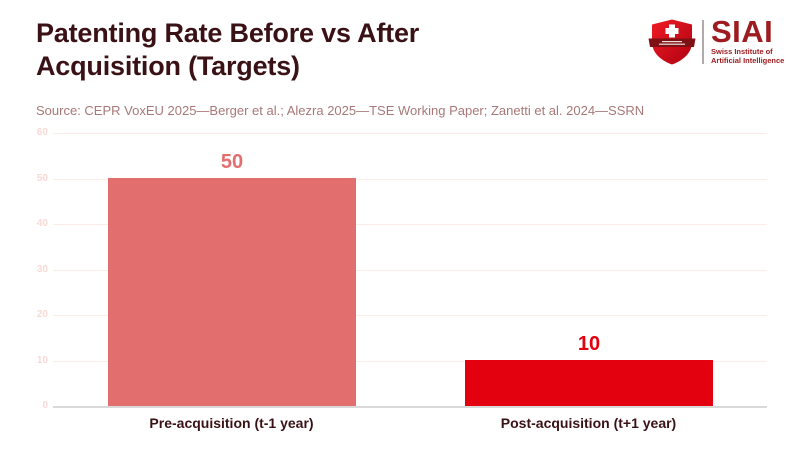 The image size is (800, 450). I want to click on x-axis-line, so click(410, 407).